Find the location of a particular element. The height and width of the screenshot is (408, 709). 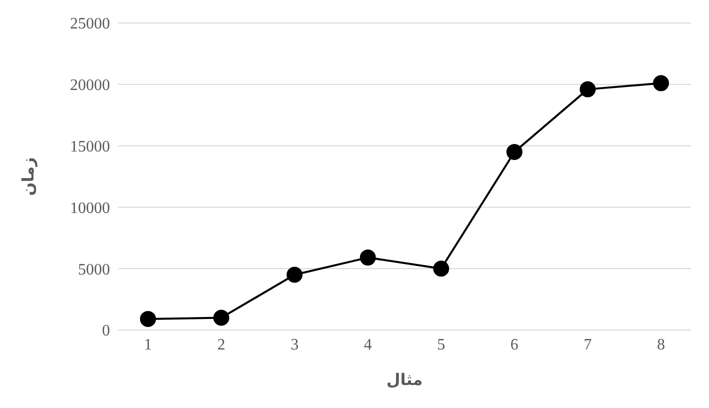

x-tick-label: 2 is located at coordinates (221, 345).